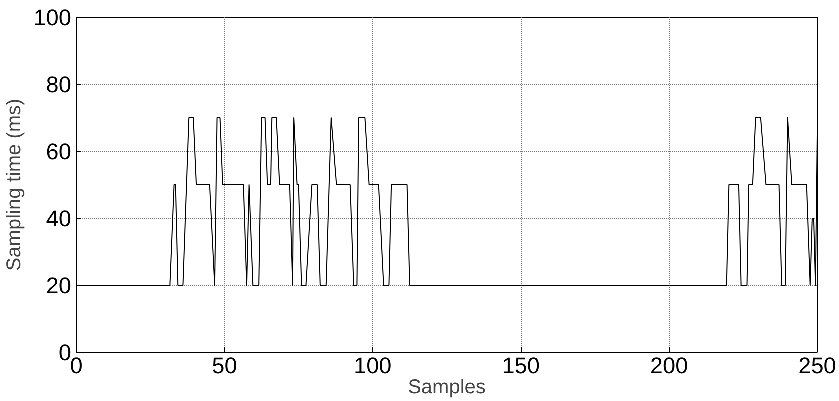 The height and width of the screenshot is (401, 839). Describe the element at coordinates (59, 285) in the screenshot. I see `y-tick-label: 20` at that location.